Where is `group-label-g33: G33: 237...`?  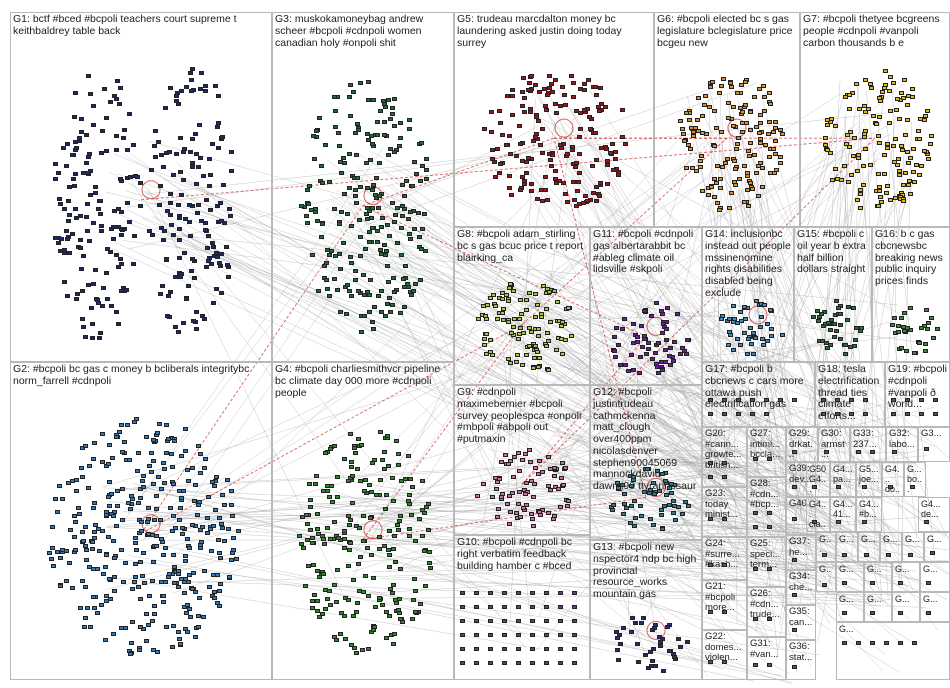 group-label-g33: G33: 237... is located at coordinates (865, 439).